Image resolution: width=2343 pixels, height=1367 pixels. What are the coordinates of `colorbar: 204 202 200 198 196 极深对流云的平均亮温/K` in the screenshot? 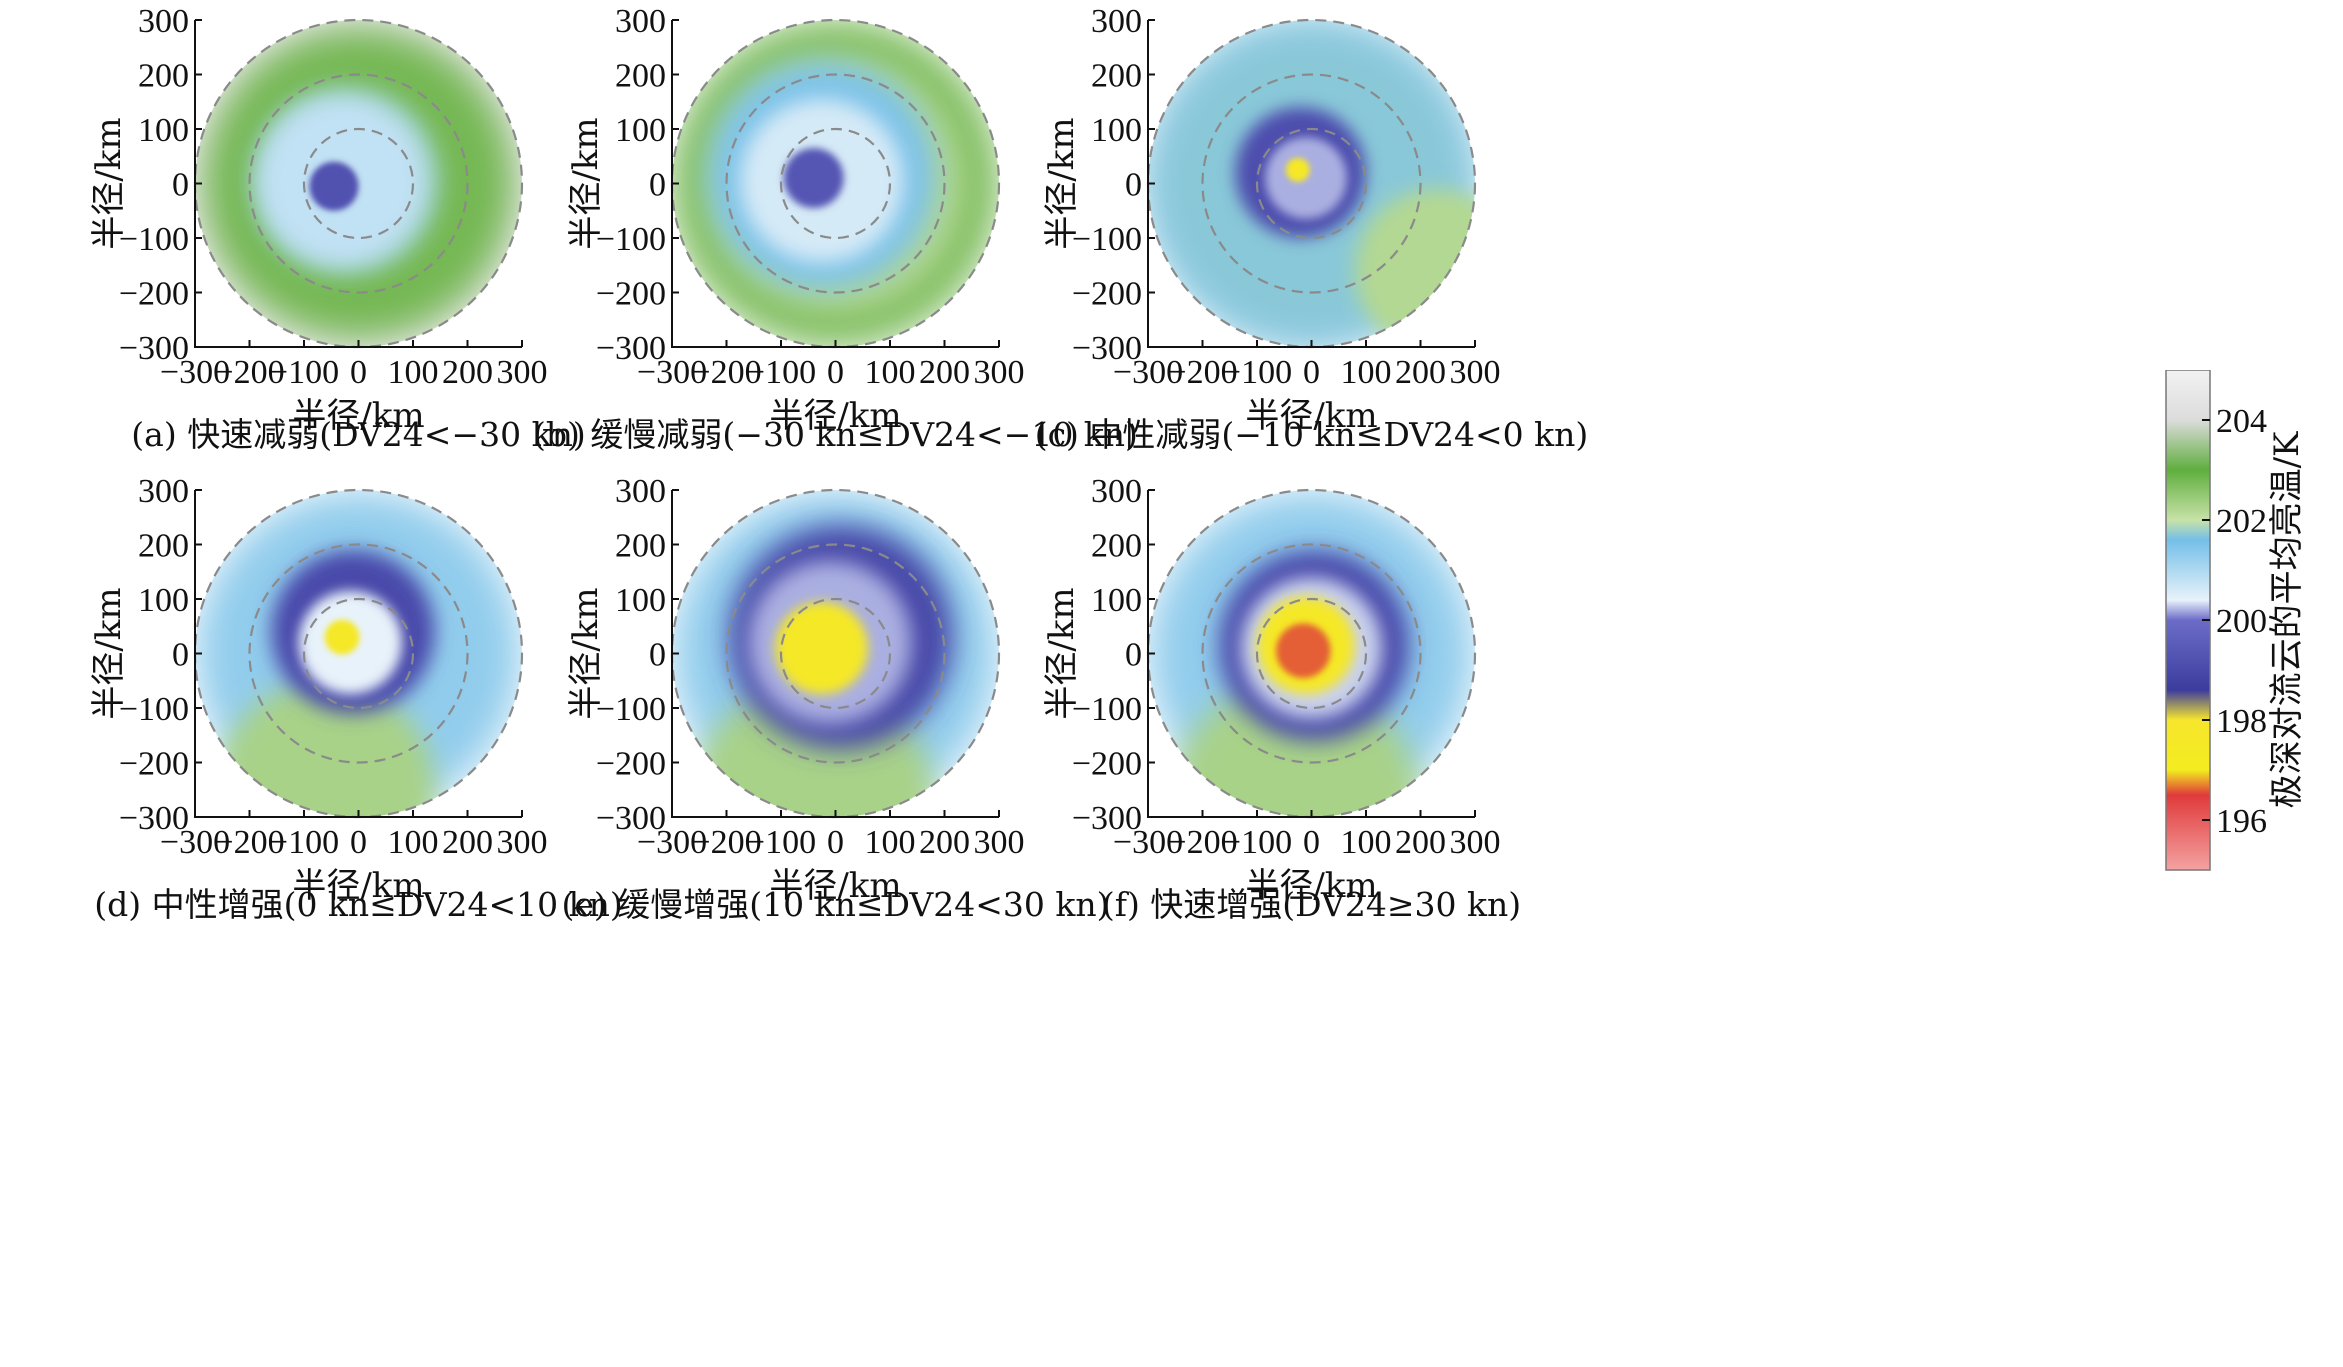 It's located at (2235, 624).